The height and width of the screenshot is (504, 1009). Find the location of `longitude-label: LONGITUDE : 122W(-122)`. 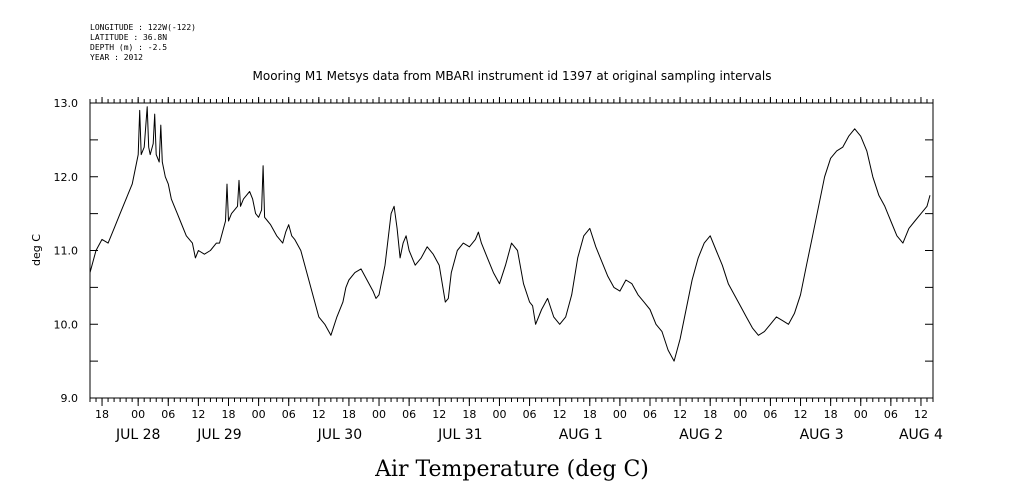

longitude-label: LONGITUDE : 122W(-122) is located at coordinates (143, 27).